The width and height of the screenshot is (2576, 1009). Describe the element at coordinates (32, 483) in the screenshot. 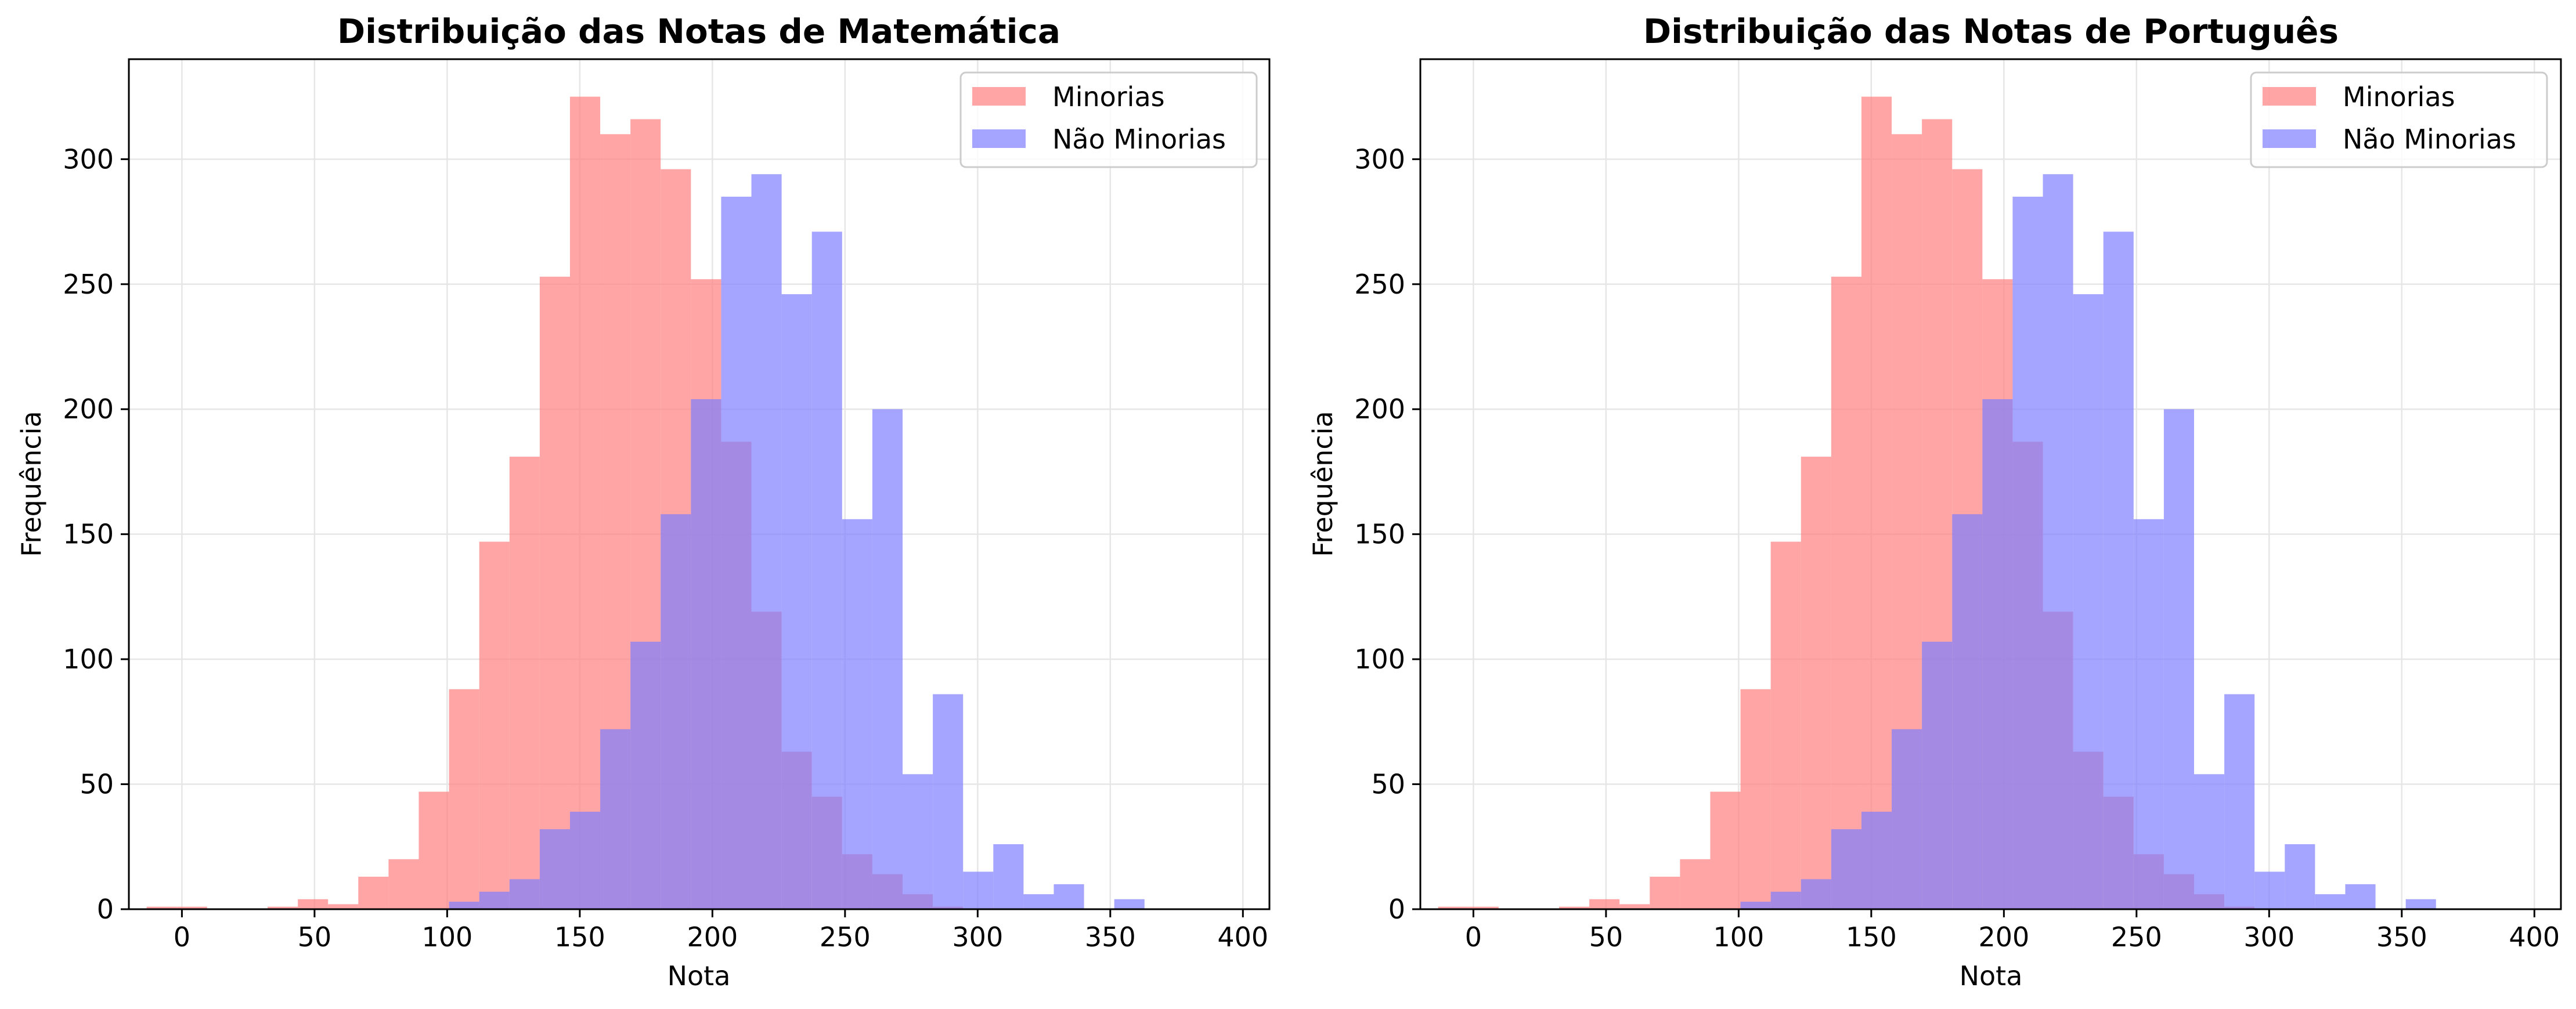

I see `y-axis-label: Frequência` at that location.